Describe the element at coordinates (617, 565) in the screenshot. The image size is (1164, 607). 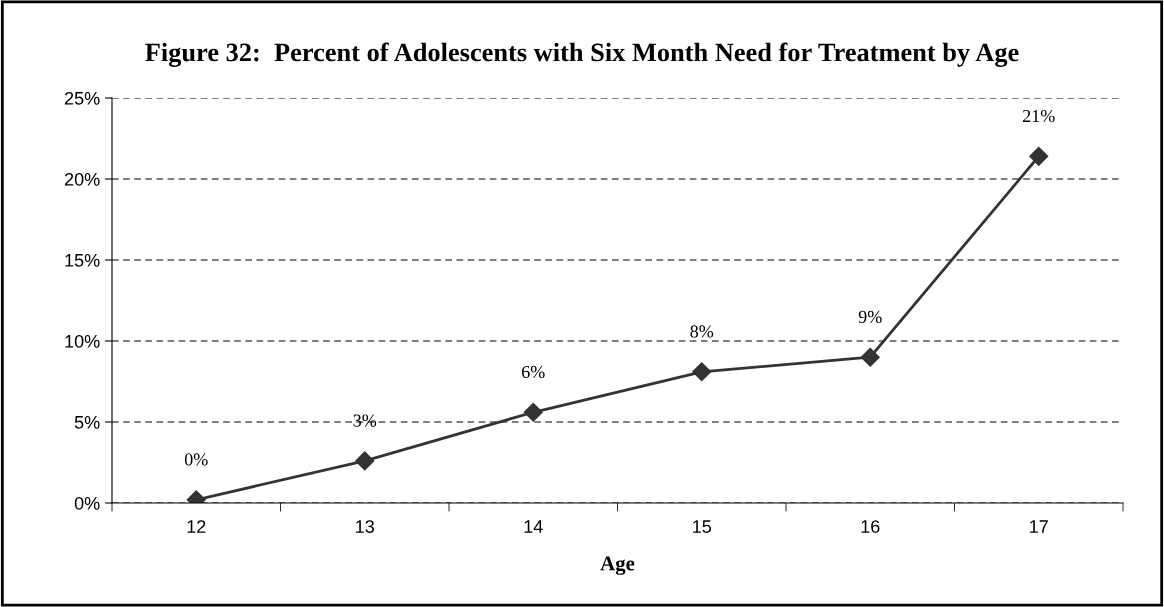
I see `x-axis-title: Age` at that location.